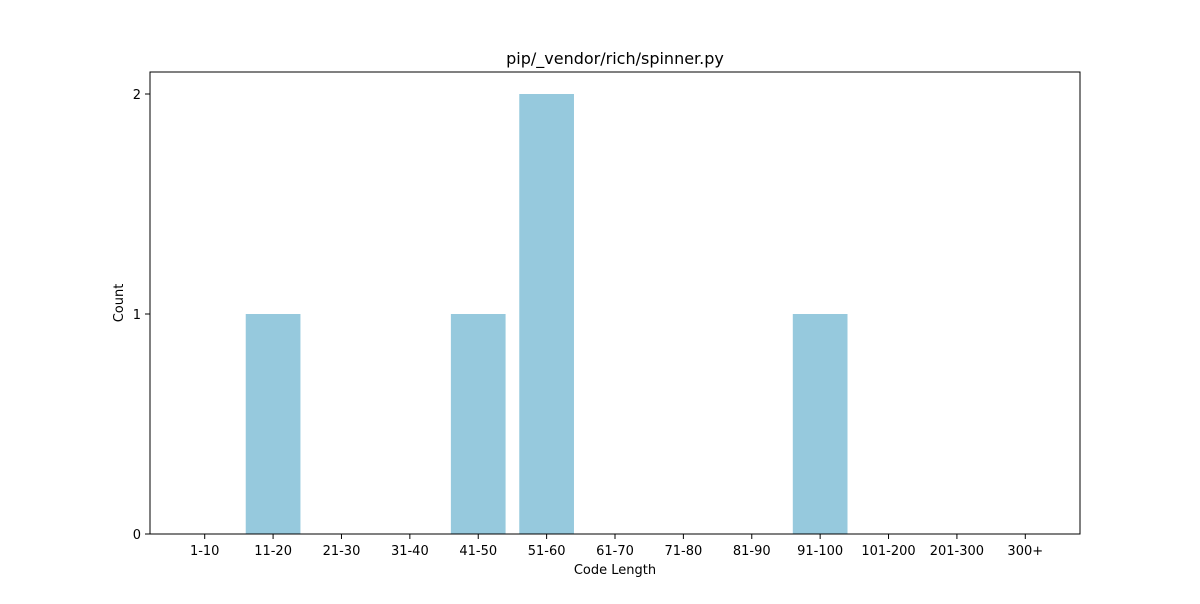 Image resolution: width=1200 pixels, height=604 pixels. What do you see at coordinates (547, 551) in the screenshot?
I see `x-tick-label: 51-60` at bounding box center [547, 551].